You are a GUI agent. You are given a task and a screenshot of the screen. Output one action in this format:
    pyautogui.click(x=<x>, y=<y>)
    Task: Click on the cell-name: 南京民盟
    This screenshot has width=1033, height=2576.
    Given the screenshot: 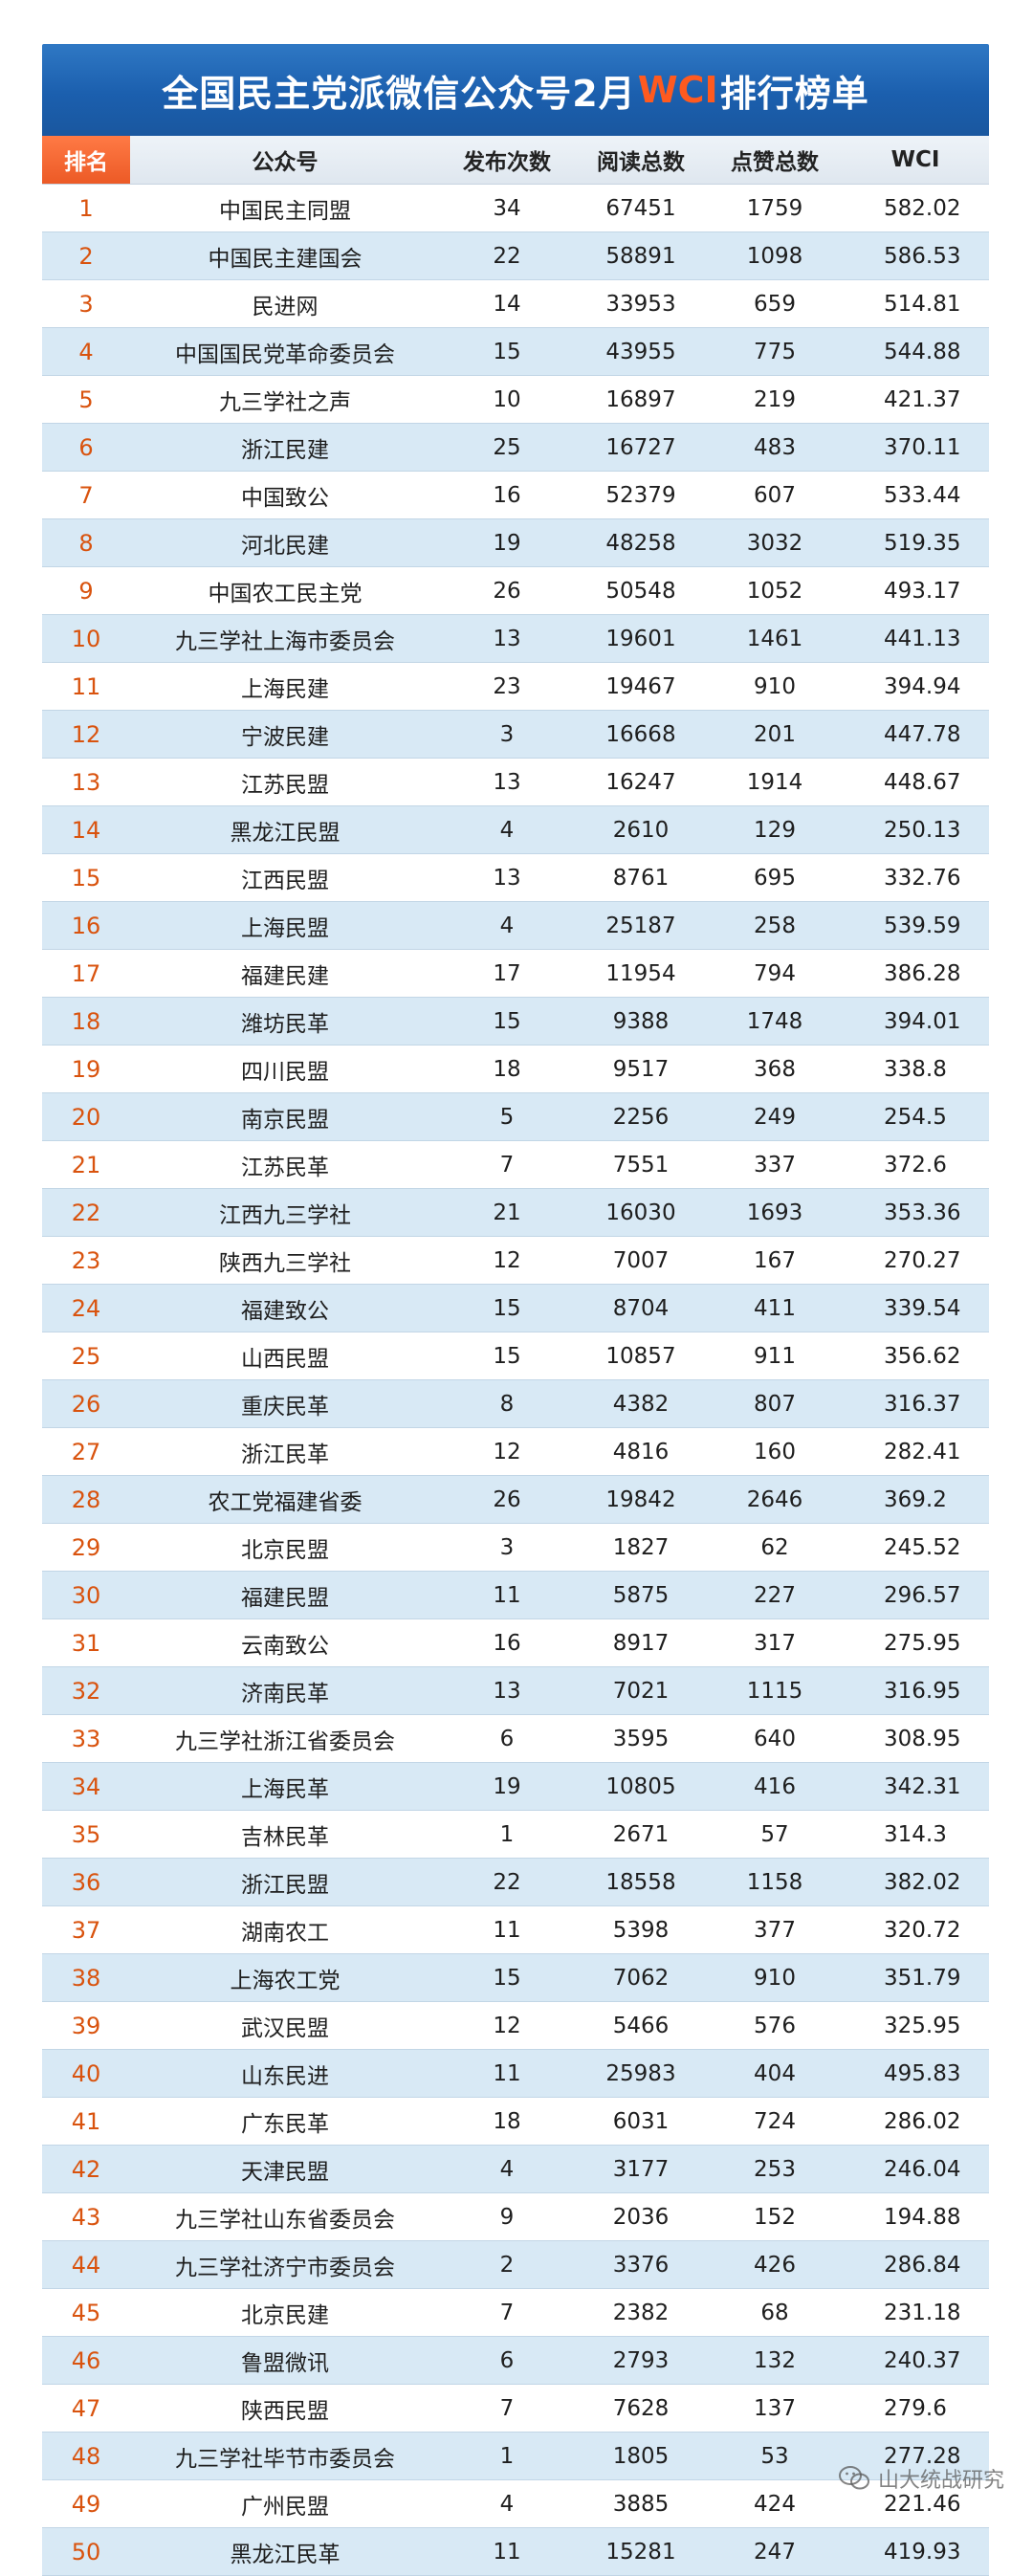 What is the action you would take?
    pyautogui.click(x=285, y=1120)
    